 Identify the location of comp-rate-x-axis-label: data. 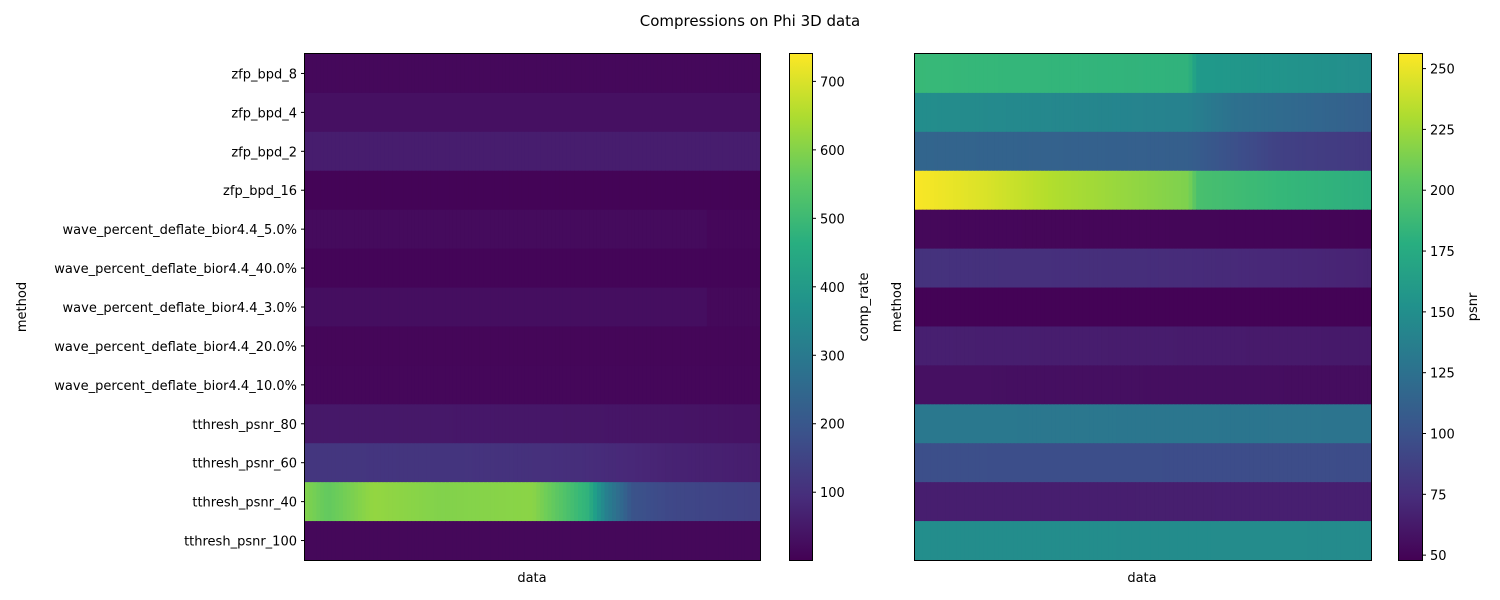
(531, 578).